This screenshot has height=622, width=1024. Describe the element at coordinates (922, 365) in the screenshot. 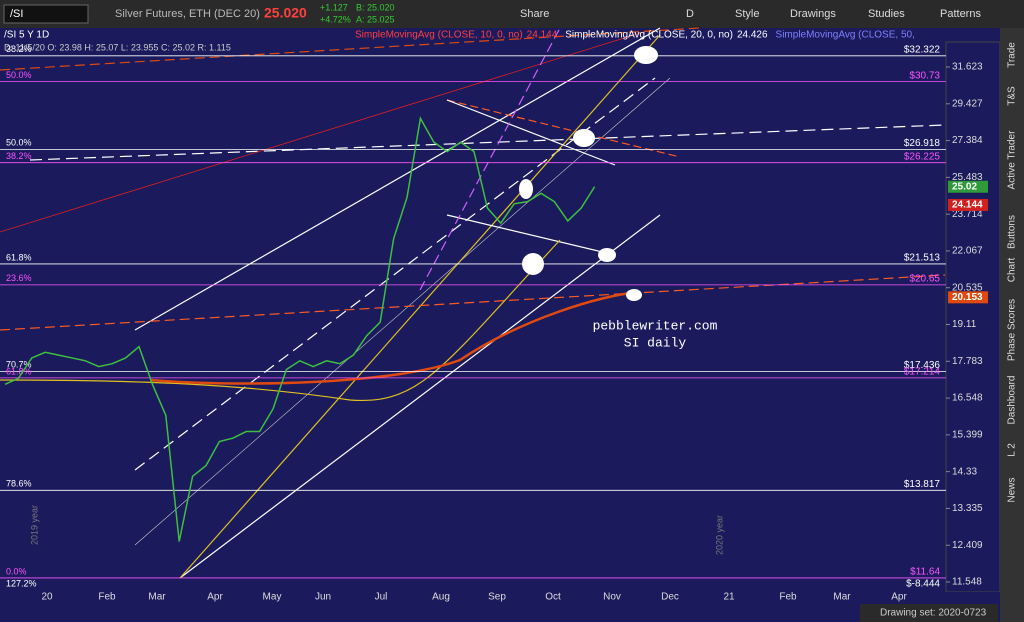

I see `fib-value: $17.436` at that location.